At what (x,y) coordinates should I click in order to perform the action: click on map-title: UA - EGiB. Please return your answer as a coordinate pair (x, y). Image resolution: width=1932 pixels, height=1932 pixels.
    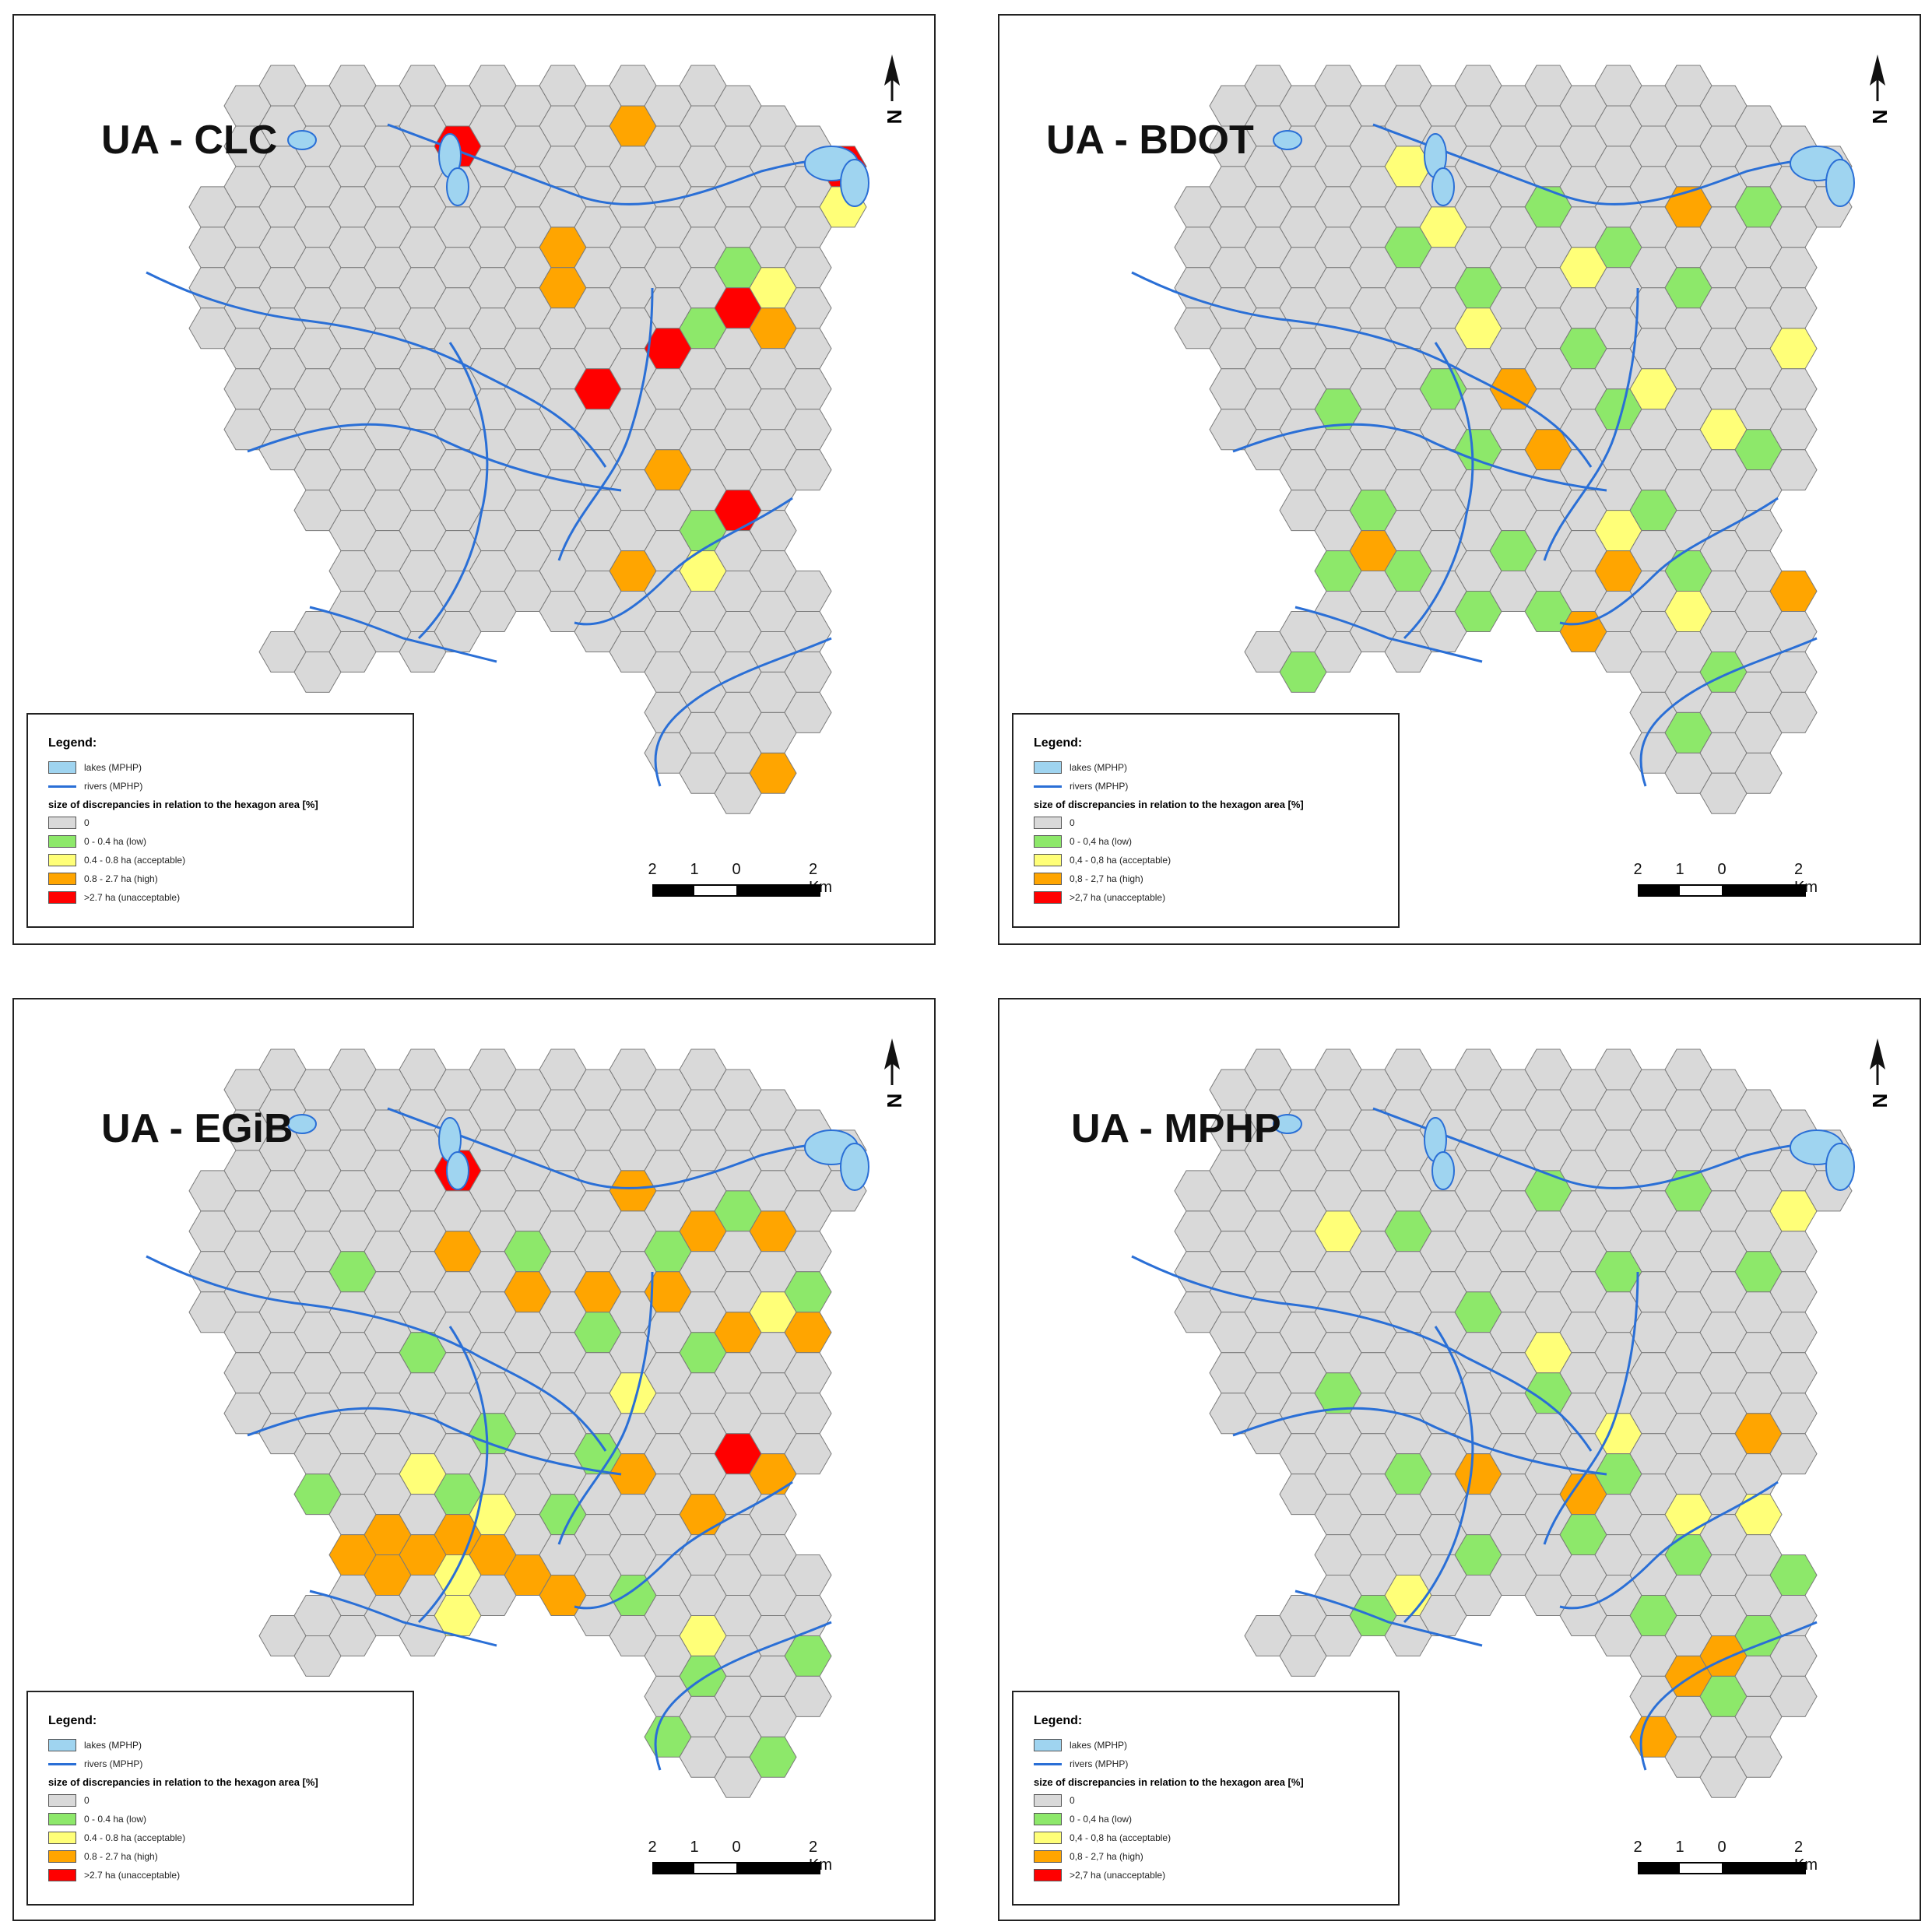
    Looking at the image, I should click on (197, 1128).